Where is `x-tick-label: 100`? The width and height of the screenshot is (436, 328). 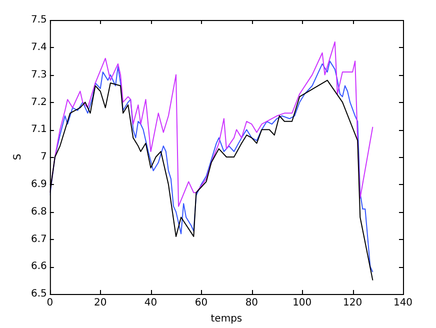
x-tick-label: 100 is located at coordinates (302, 303).